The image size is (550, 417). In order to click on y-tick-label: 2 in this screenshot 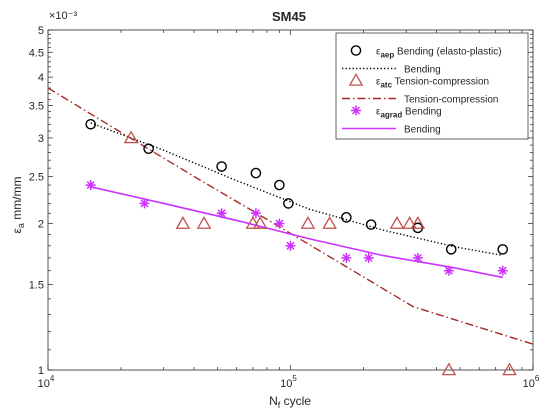, I will do `click(41, 225)`.